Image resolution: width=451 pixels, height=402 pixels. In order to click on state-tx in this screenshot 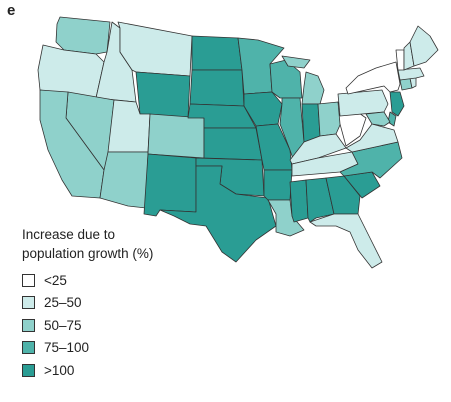, I will do `click(218, 214)`.